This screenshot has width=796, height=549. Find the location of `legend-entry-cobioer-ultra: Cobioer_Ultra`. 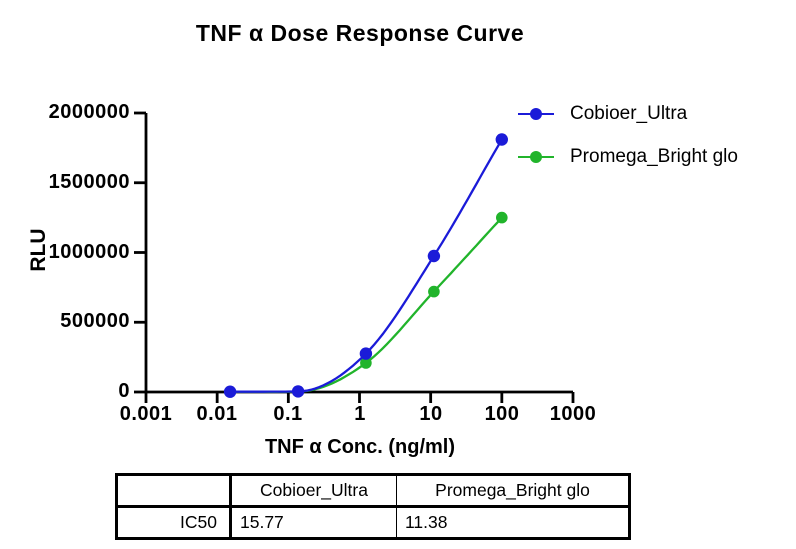

legend-entry-cobioer-ultra: Cobioer_Ultra is located at coordinates (628, 114).